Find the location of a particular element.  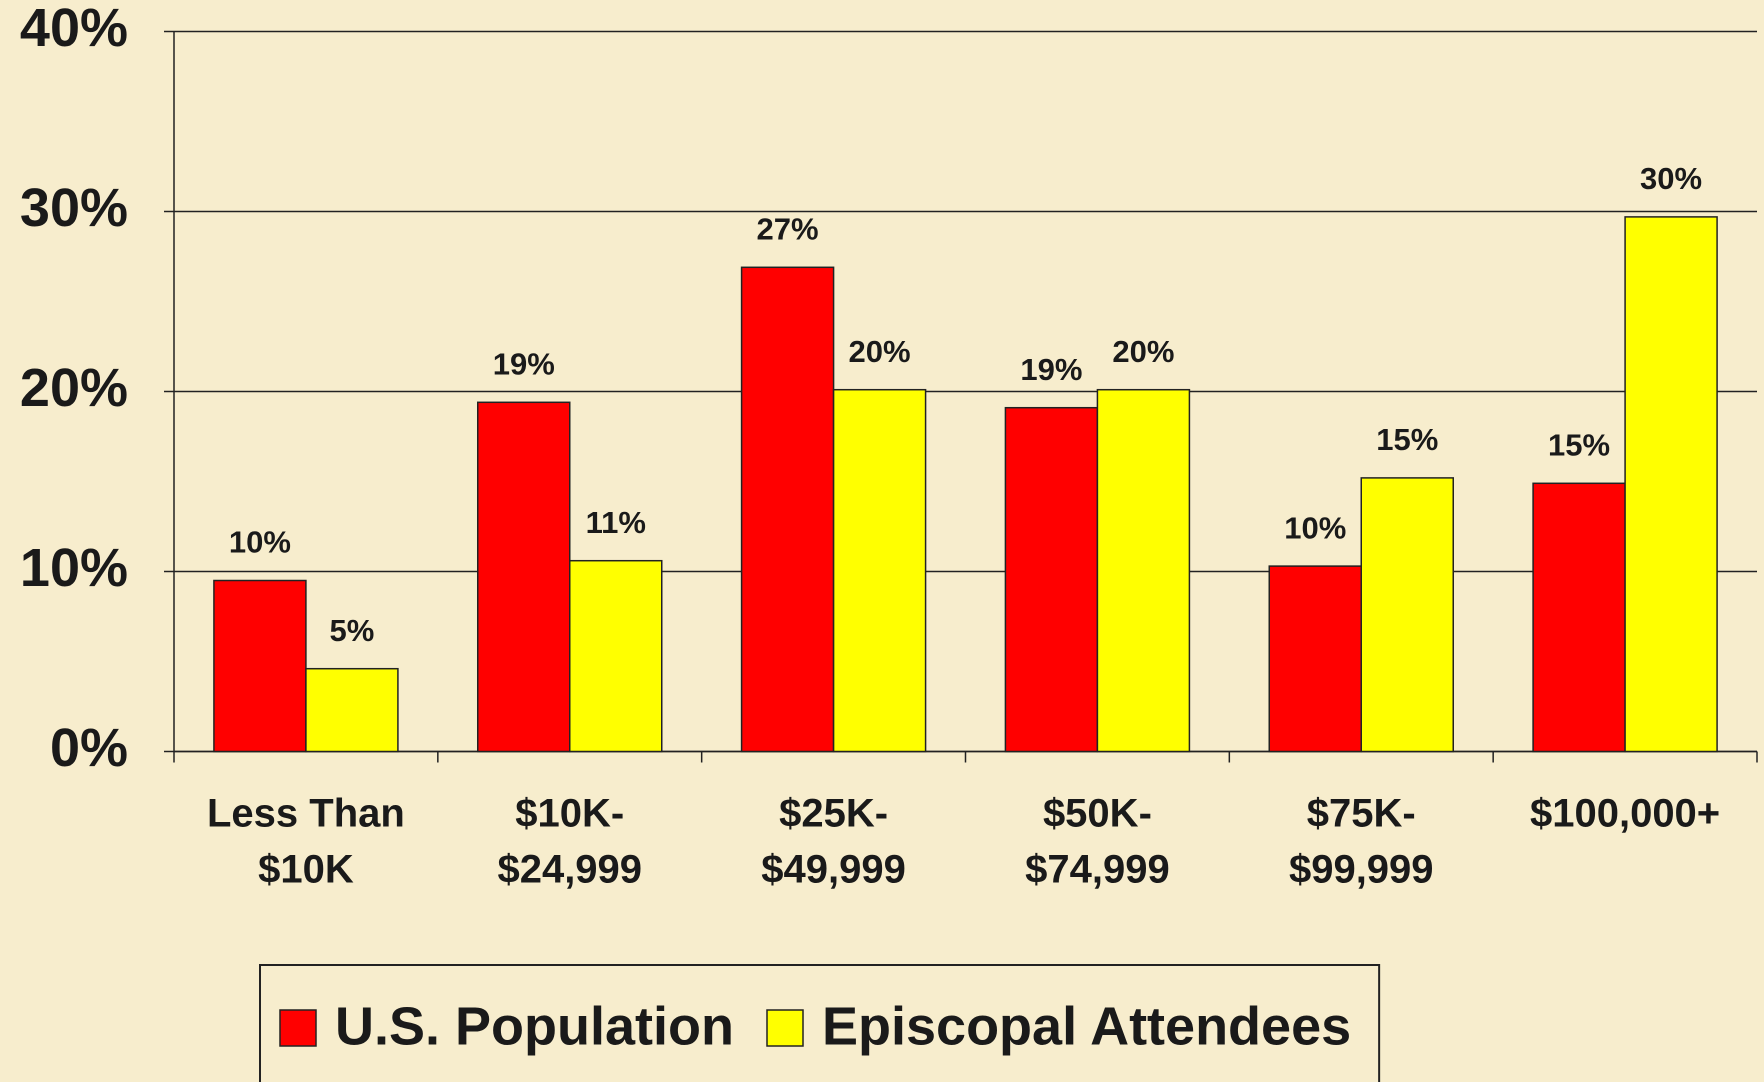

x-tick-label: Less Than is located at coordinates (306, 814).